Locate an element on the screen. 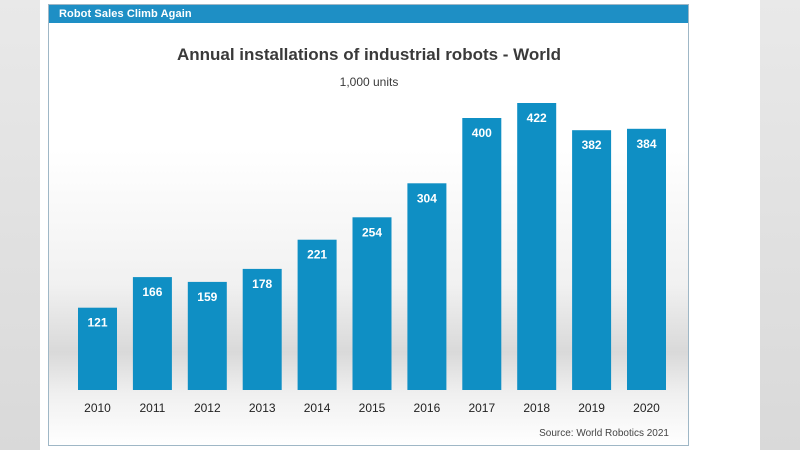 This screenshot has width=800, height=450. x-tick-2020: 2020 is located at coordinates (646, 408).